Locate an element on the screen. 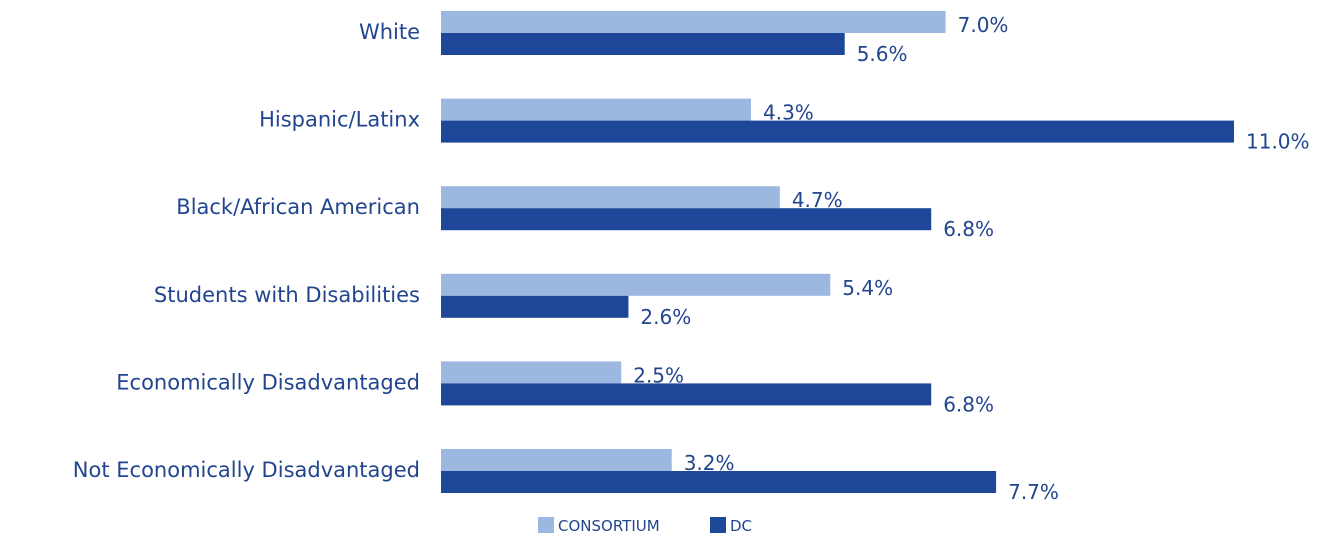 The image size is (1317, 540). bar-consortium-hispanic-latinx is located at coordinates (596, 109).